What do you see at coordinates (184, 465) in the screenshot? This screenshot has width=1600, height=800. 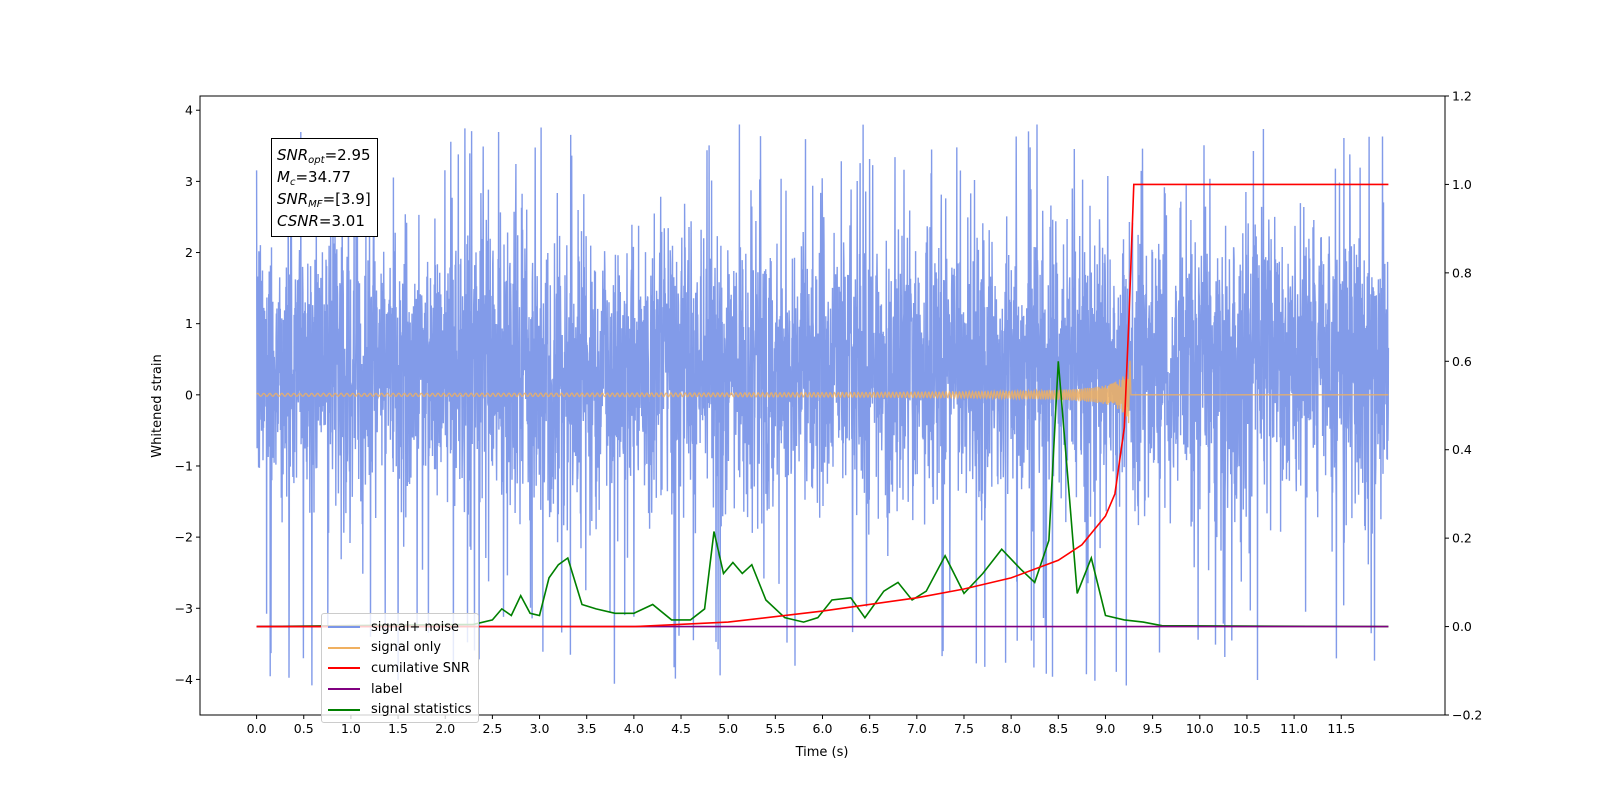 I see `y-left-tick-label: −1` at bounding box center [184, 465].